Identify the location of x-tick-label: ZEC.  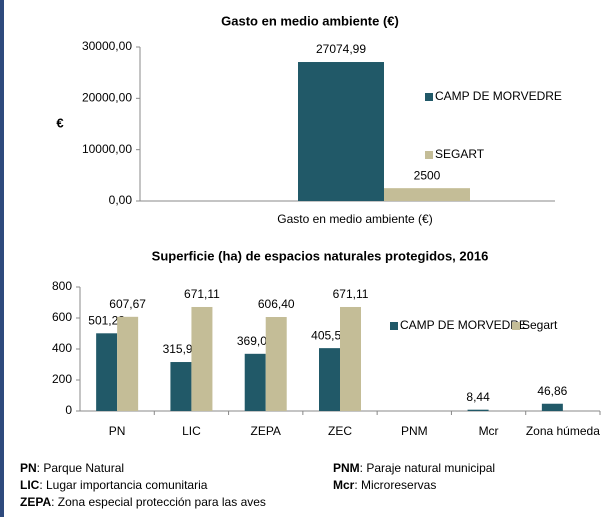
(340, 431).